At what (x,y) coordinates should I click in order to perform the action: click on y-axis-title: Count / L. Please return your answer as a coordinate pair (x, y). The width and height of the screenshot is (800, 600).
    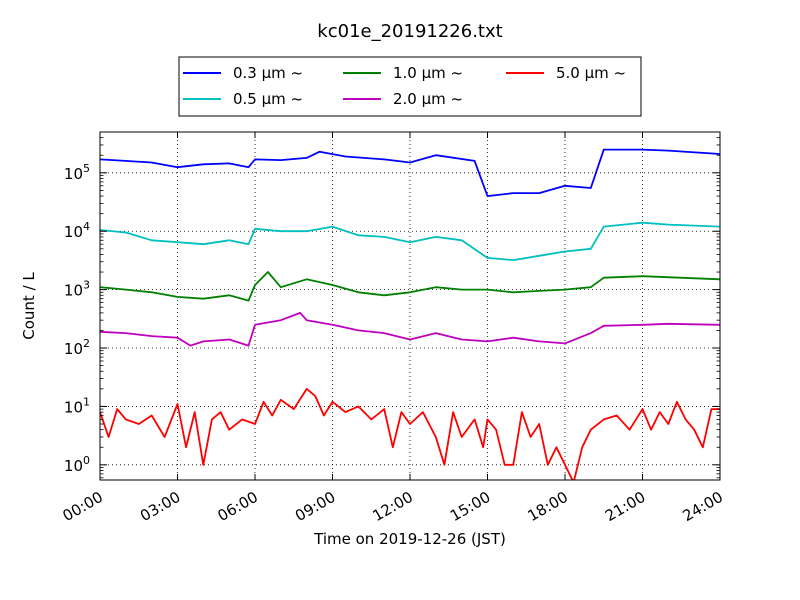
    Looking at the image, I should click on (29, 306).